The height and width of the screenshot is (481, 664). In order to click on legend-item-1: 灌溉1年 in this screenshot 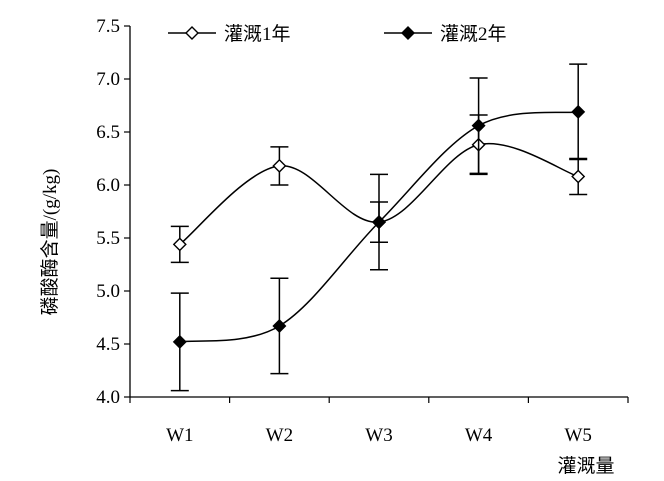, I will do `click(229, 34)`.